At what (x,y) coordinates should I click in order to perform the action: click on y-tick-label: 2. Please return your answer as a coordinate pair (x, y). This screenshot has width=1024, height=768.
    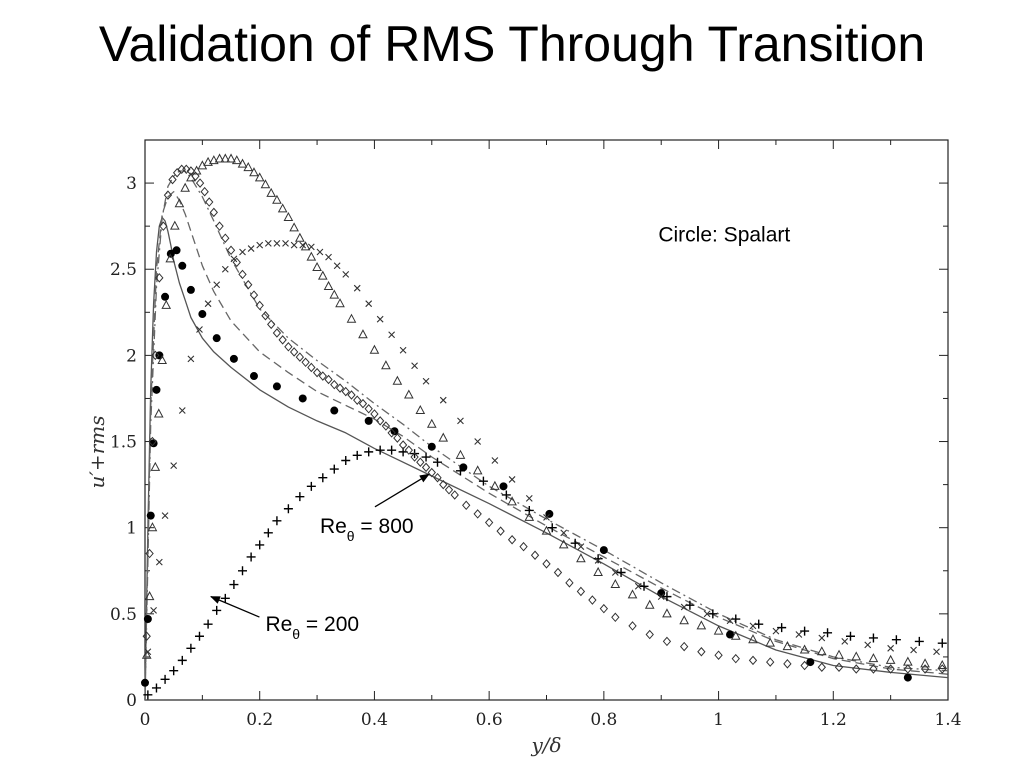
    Looking at the image, I should click on (131, 356).